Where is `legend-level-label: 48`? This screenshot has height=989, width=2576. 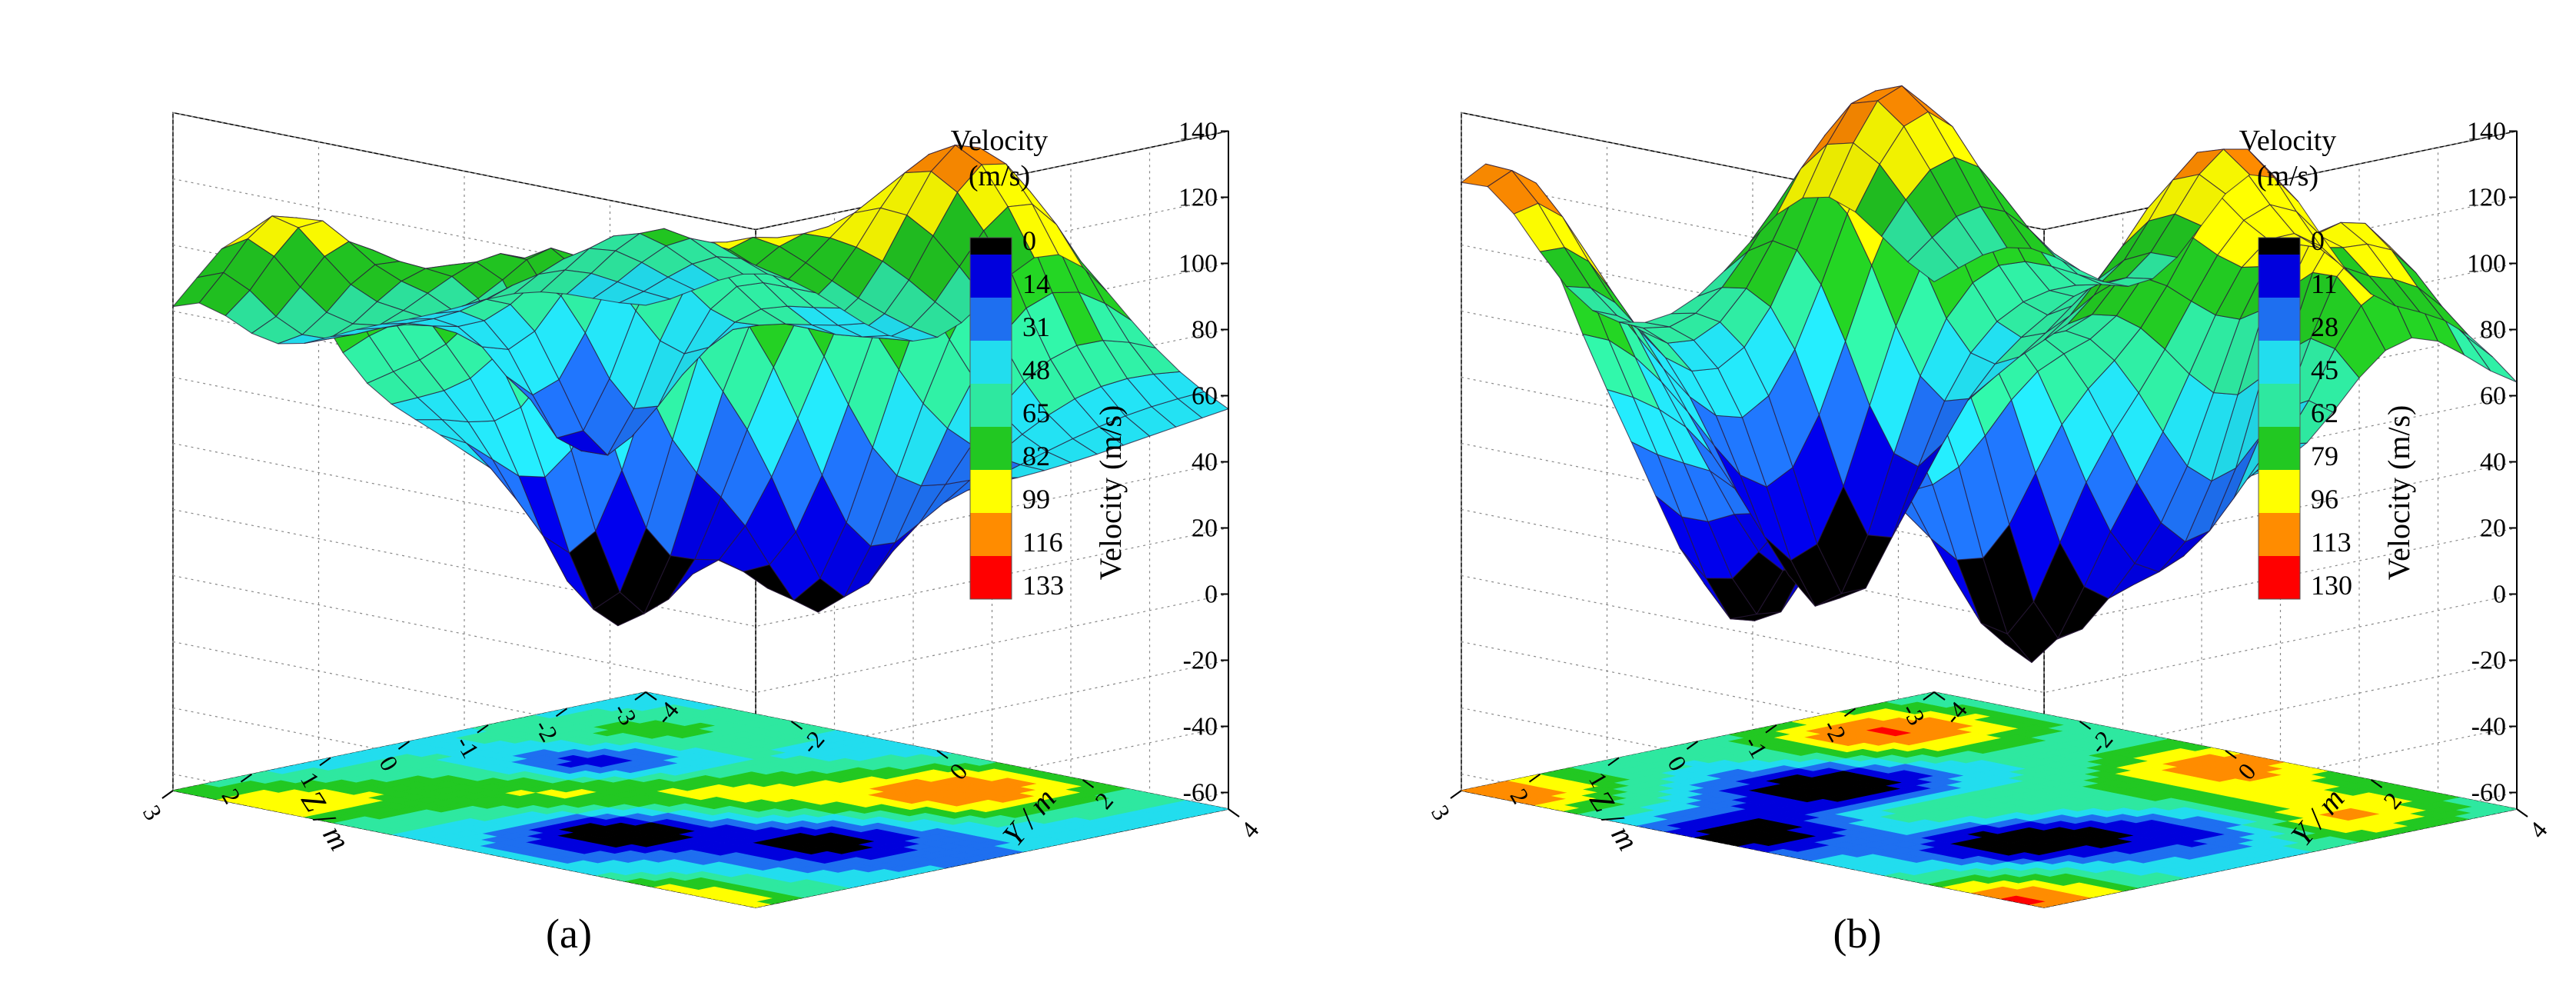 legend-level-label: 48 is located at coordinates (1036, 370).